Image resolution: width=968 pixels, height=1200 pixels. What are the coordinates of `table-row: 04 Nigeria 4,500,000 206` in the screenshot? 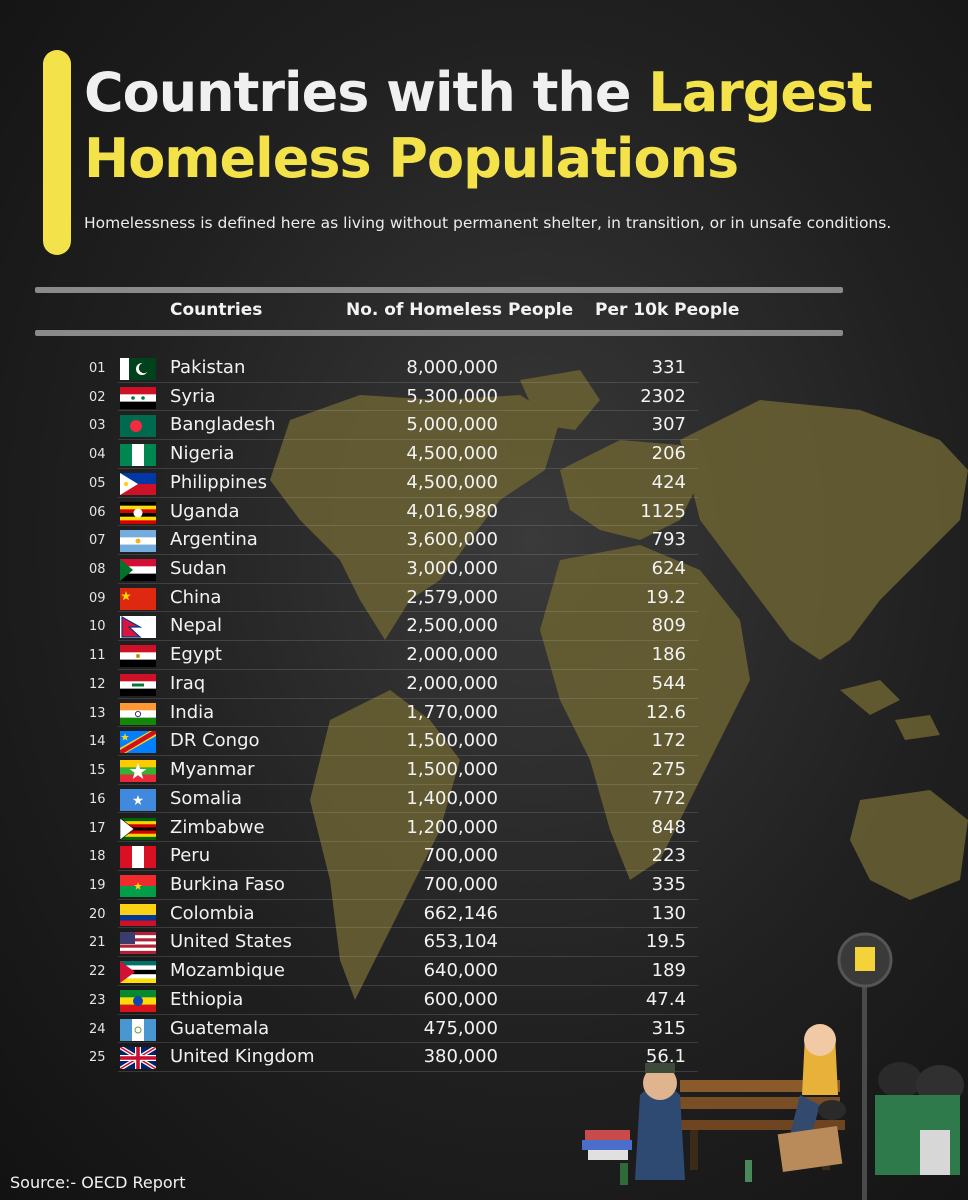 It's located at (484, 454).